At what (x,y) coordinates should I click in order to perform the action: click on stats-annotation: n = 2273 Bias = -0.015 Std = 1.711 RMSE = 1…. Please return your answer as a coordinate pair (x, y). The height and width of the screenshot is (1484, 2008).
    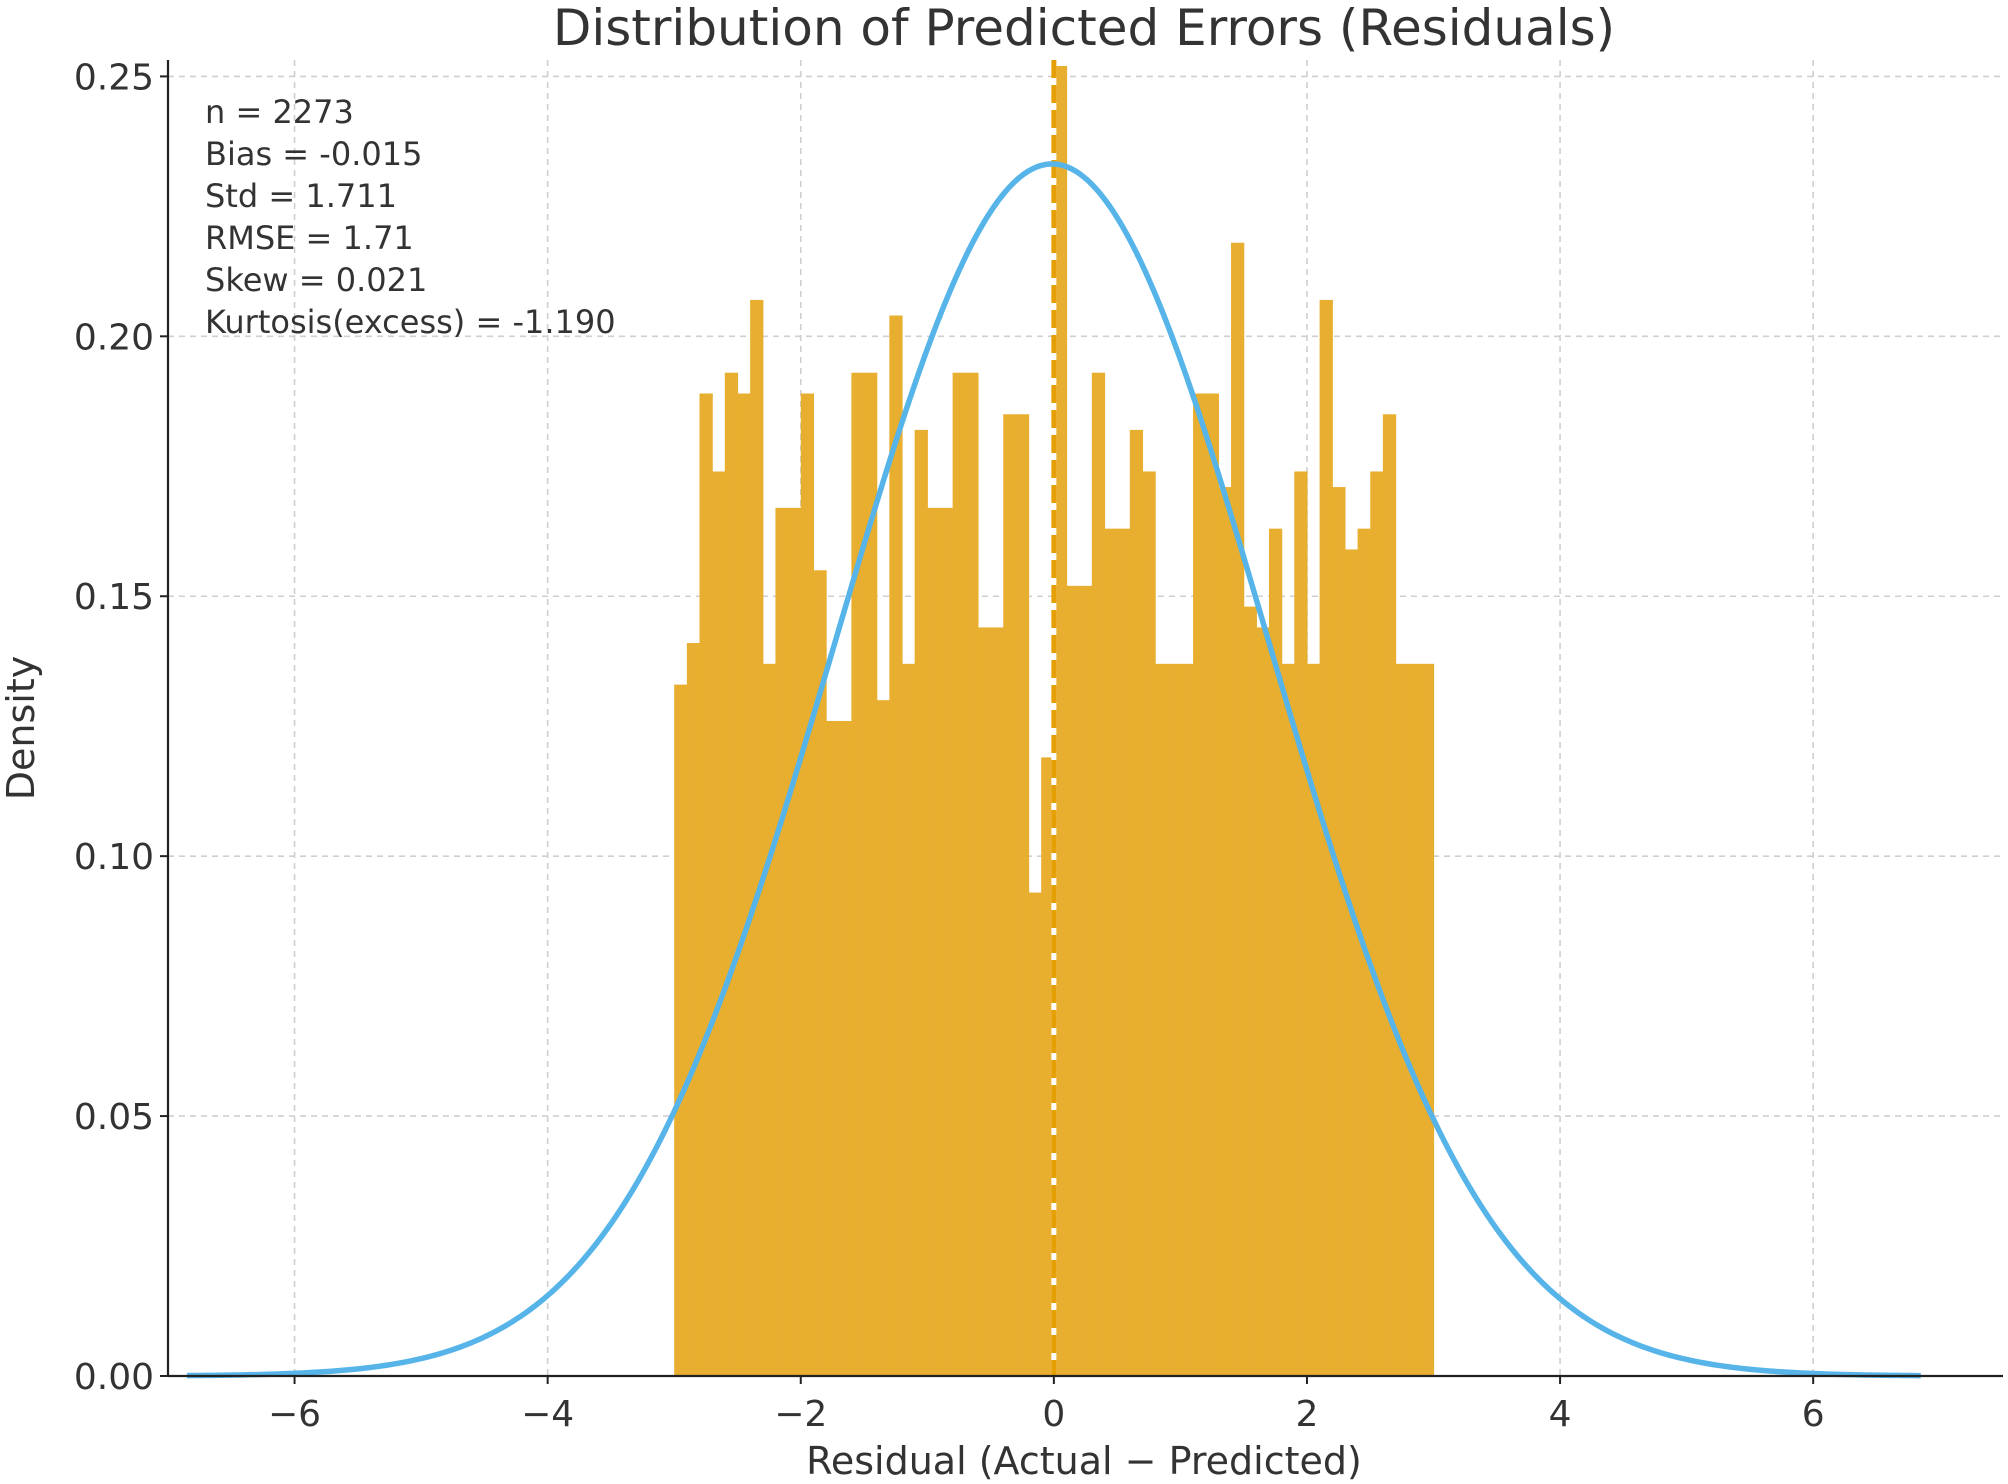
    Looking at the image, I should click on (410, 217).